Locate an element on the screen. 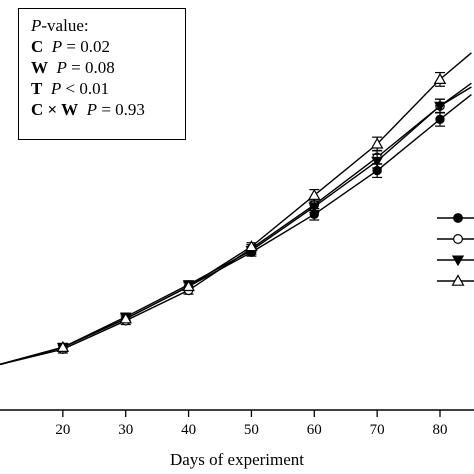  x-tick-label: 60 is located at coordinates (314, 430).